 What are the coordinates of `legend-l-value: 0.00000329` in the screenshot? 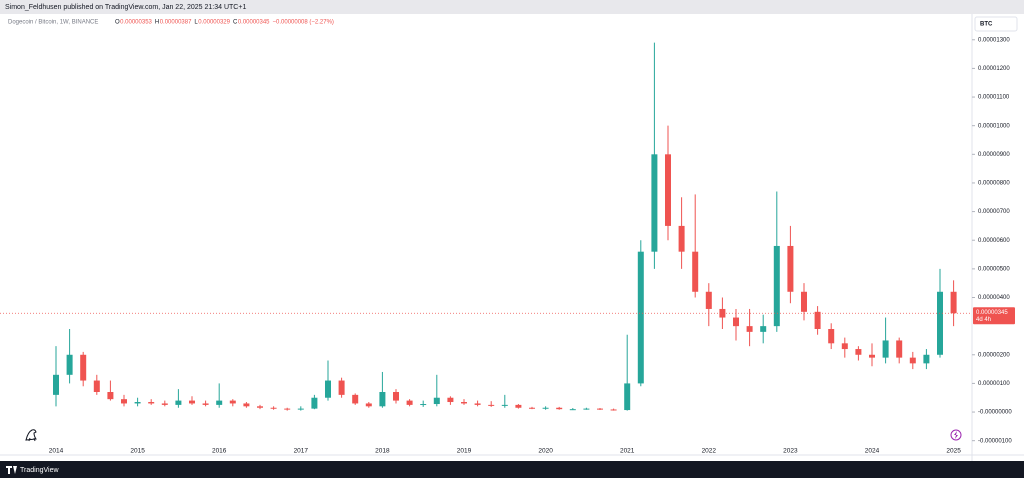 It's located at (214, 23).